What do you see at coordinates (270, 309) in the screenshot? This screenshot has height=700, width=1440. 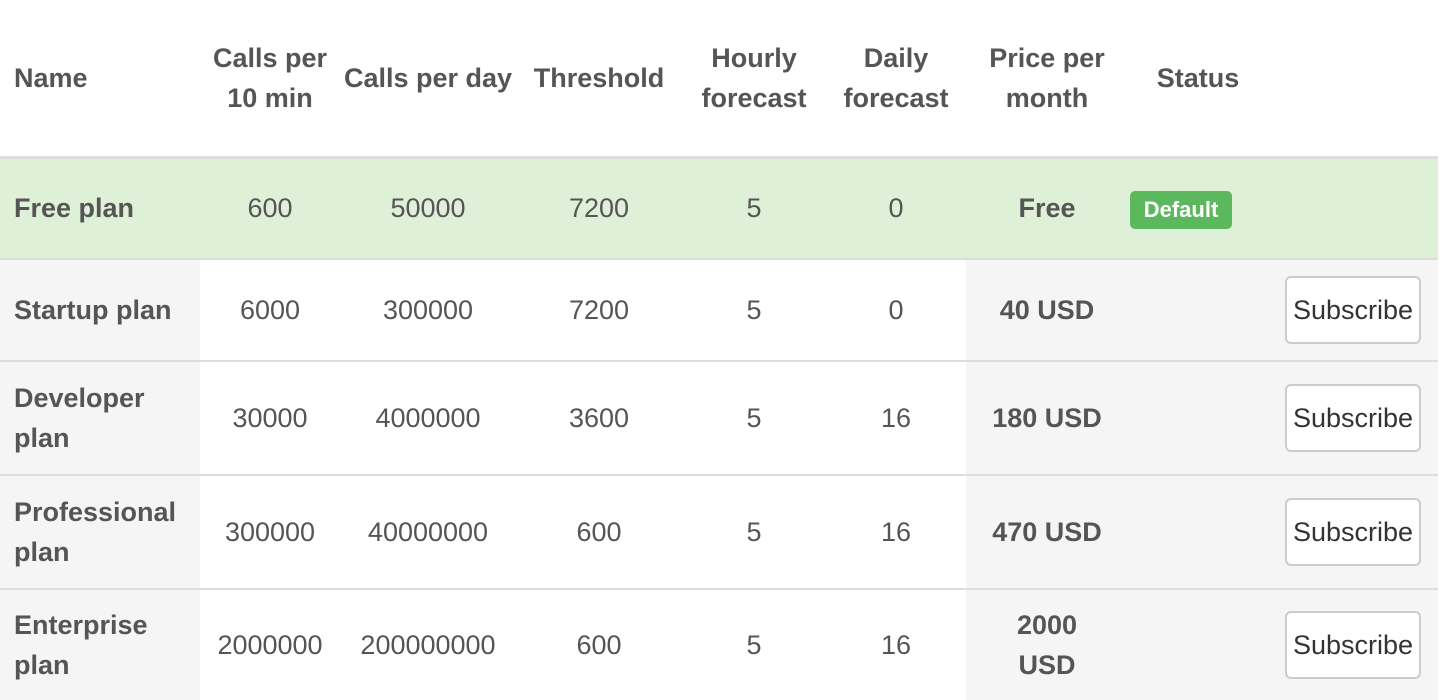 I see `calls-per-10-min-value: 6000` at bounding box center [270, 309].